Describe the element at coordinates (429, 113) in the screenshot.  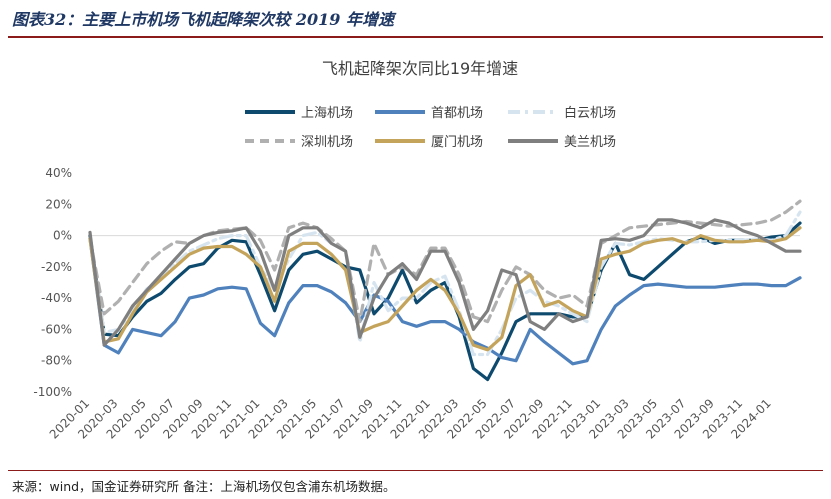
I see `legend-item: 首都机场` at that location.